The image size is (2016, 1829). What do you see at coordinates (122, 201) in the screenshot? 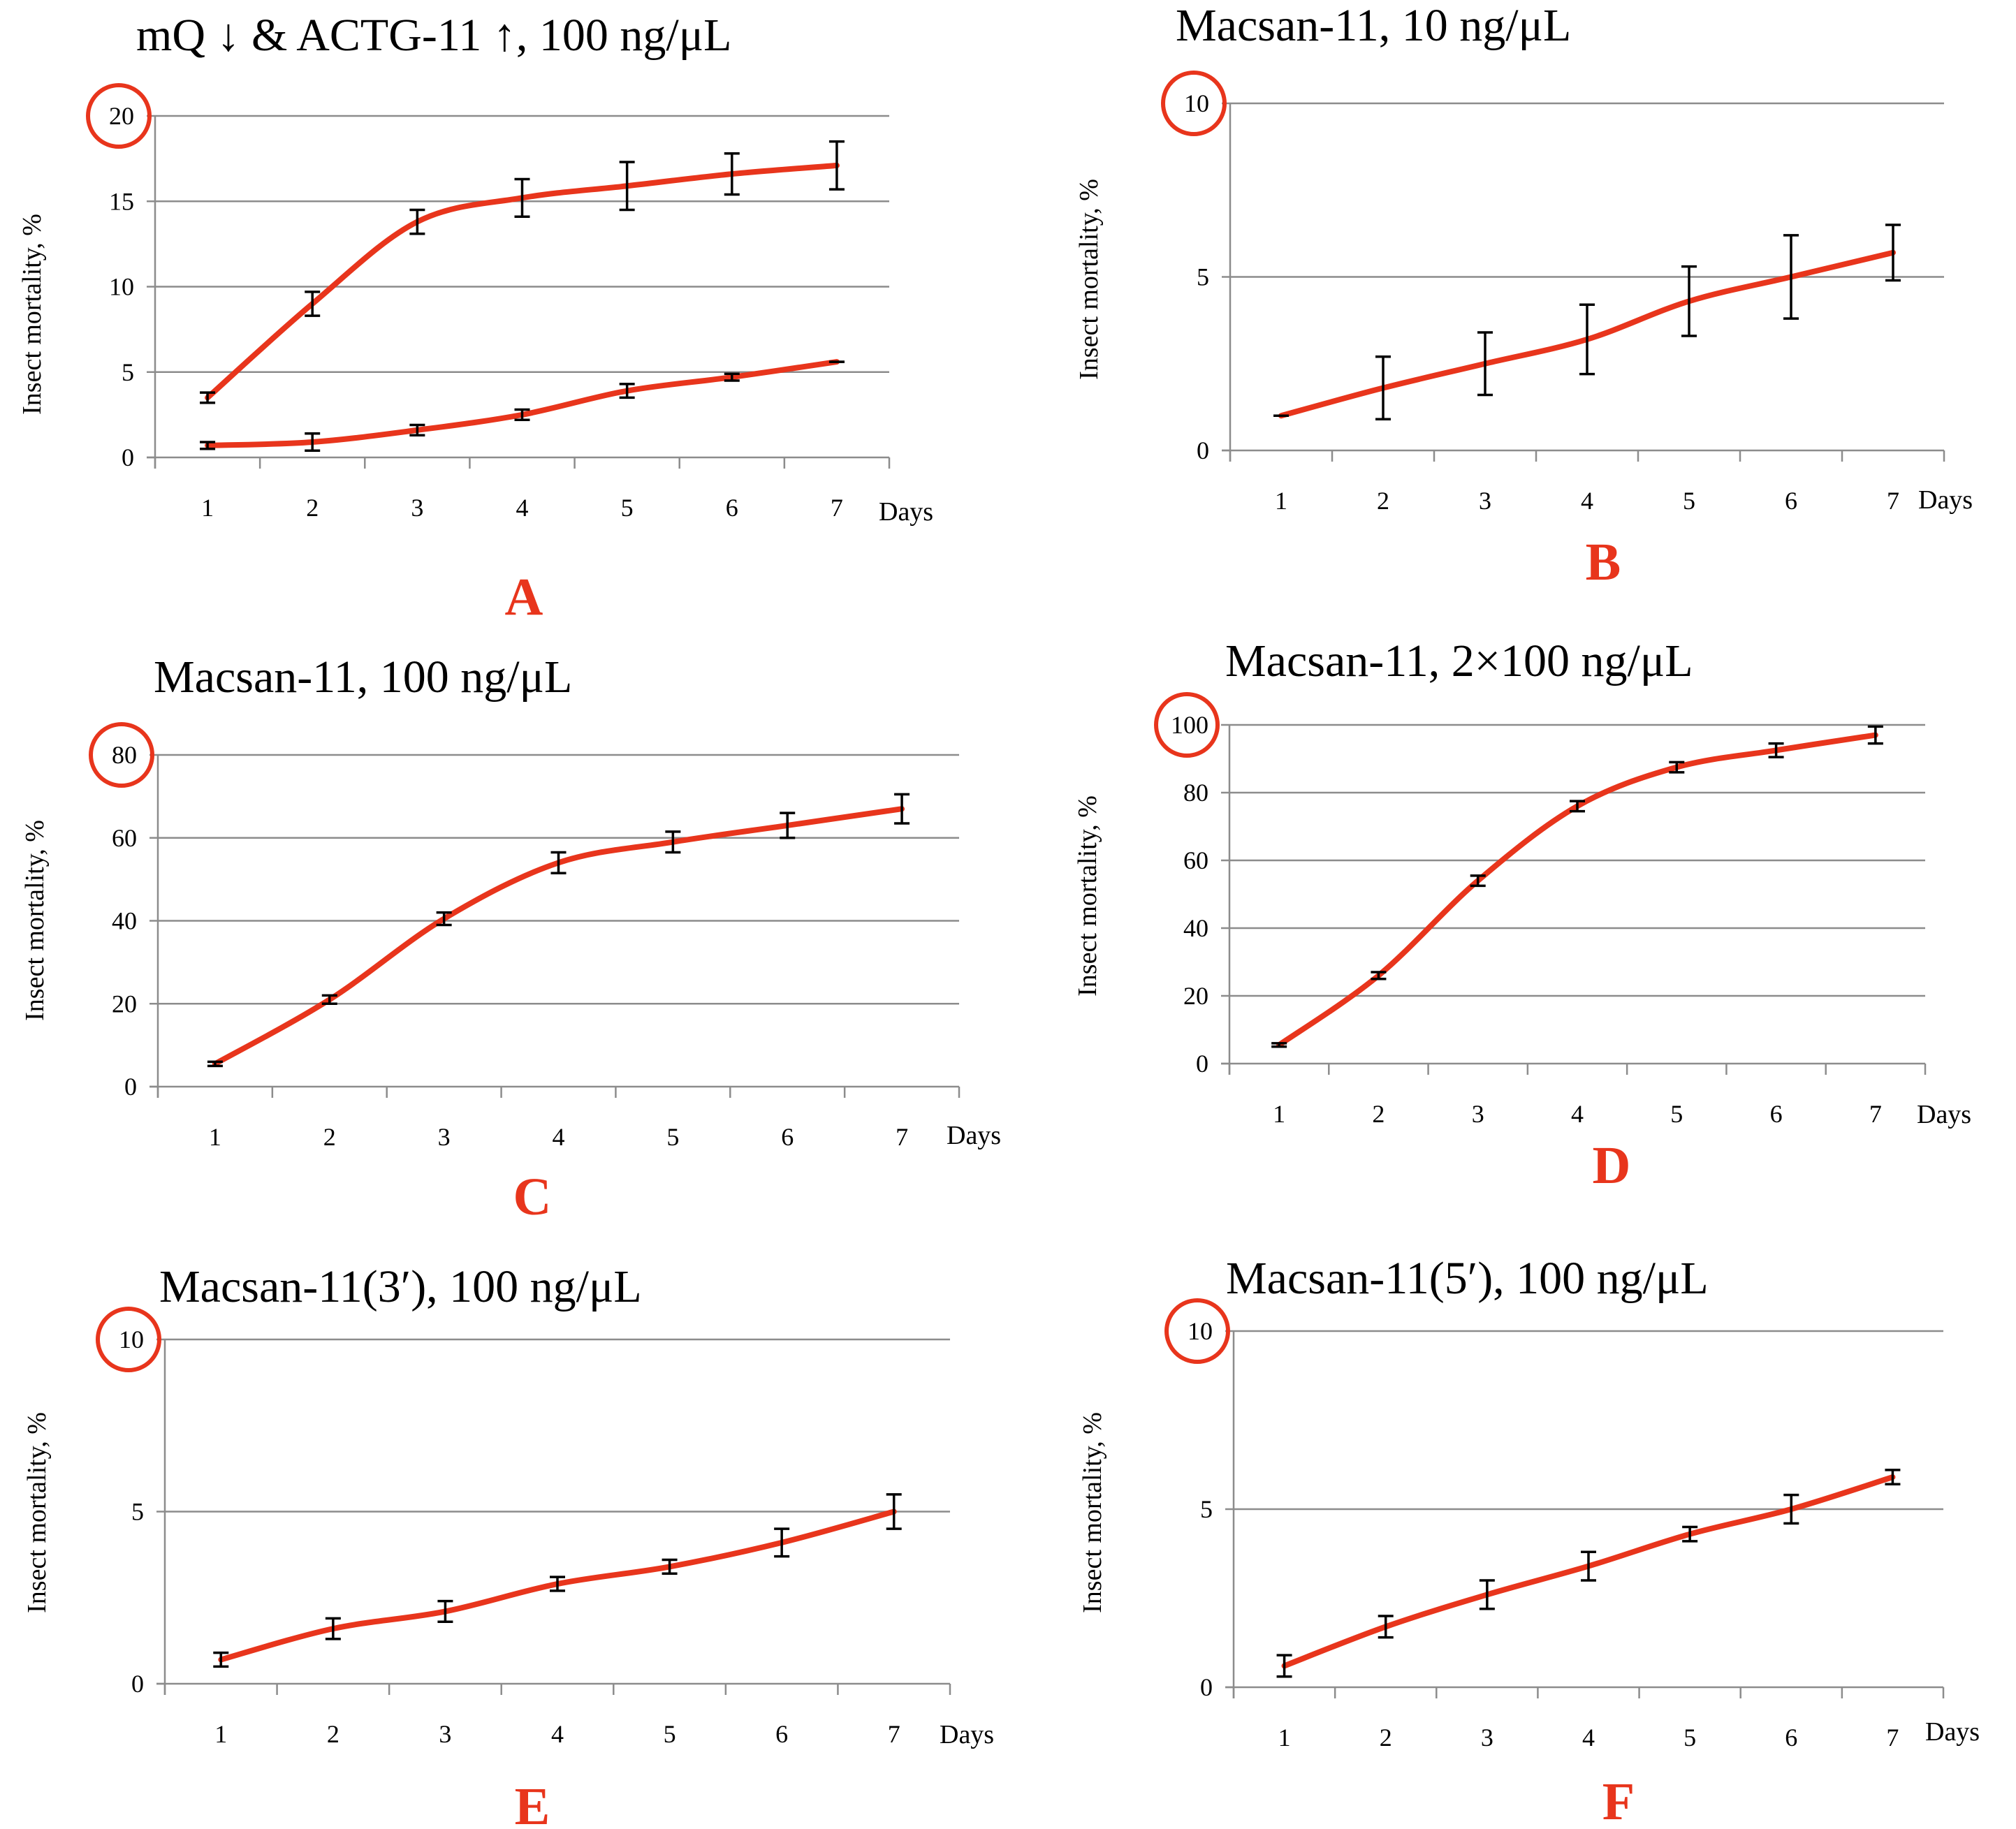
I see `y-tick-label: 15` at bounding box center [122, 201].